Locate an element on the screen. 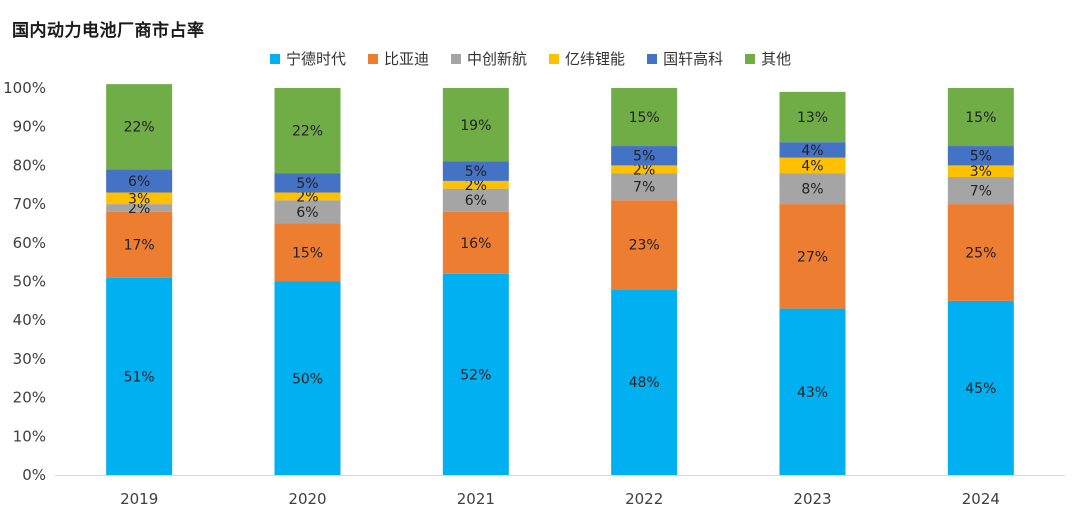  y-tick-label: 40% is located at coordinates (29, 320).